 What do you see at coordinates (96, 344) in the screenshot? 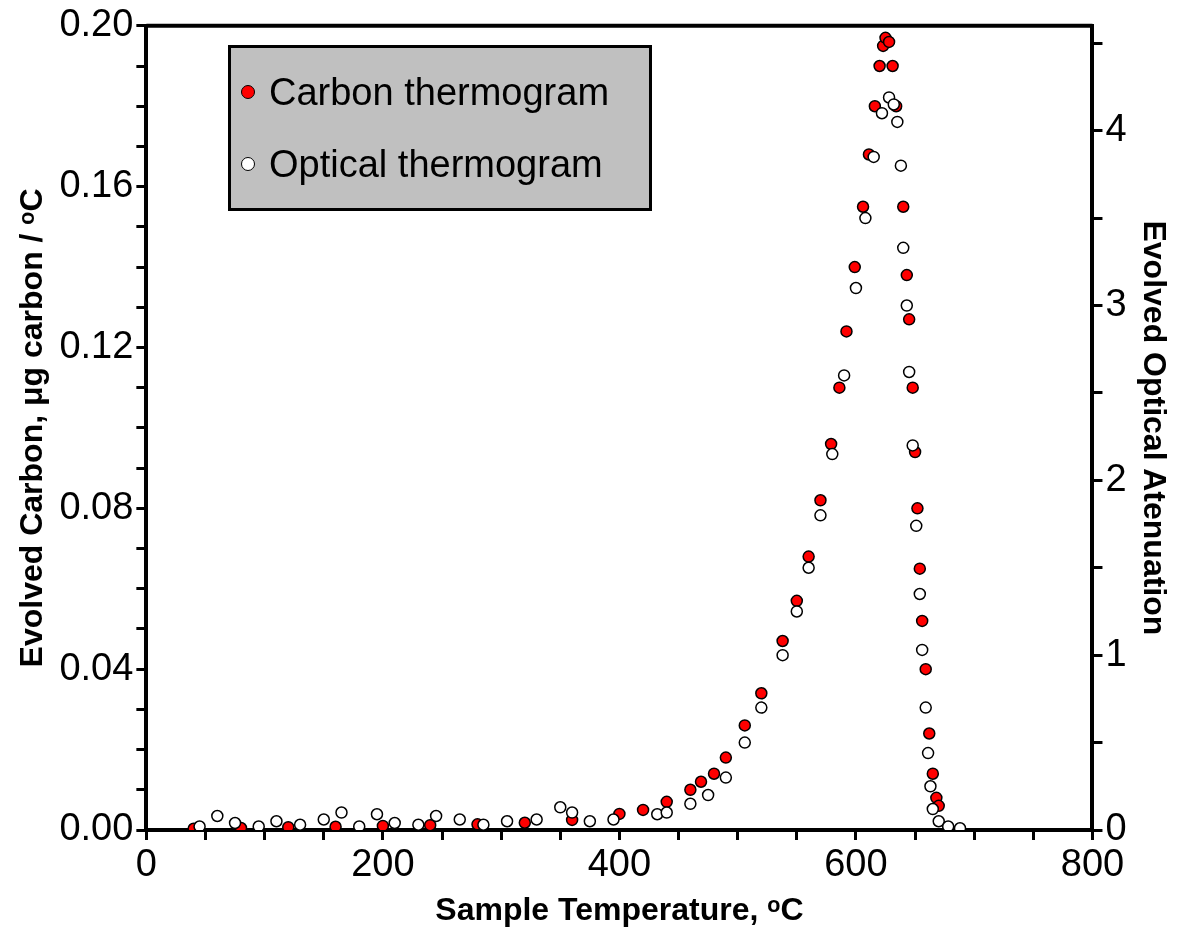
I see `y-tick-label: 0.12` at bounding box center [96, 344].